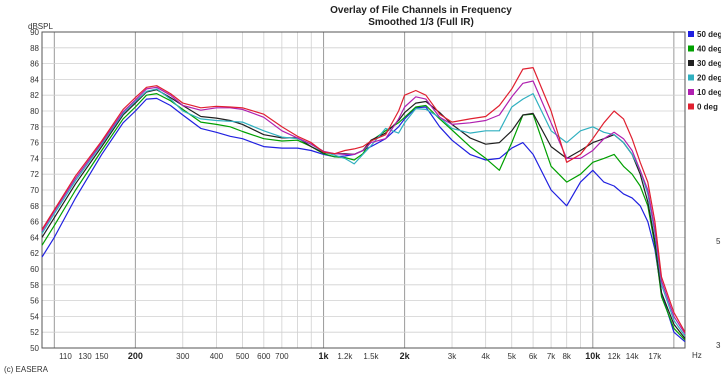  I want to click on legend-label: 30 deg, so click(709, 63).